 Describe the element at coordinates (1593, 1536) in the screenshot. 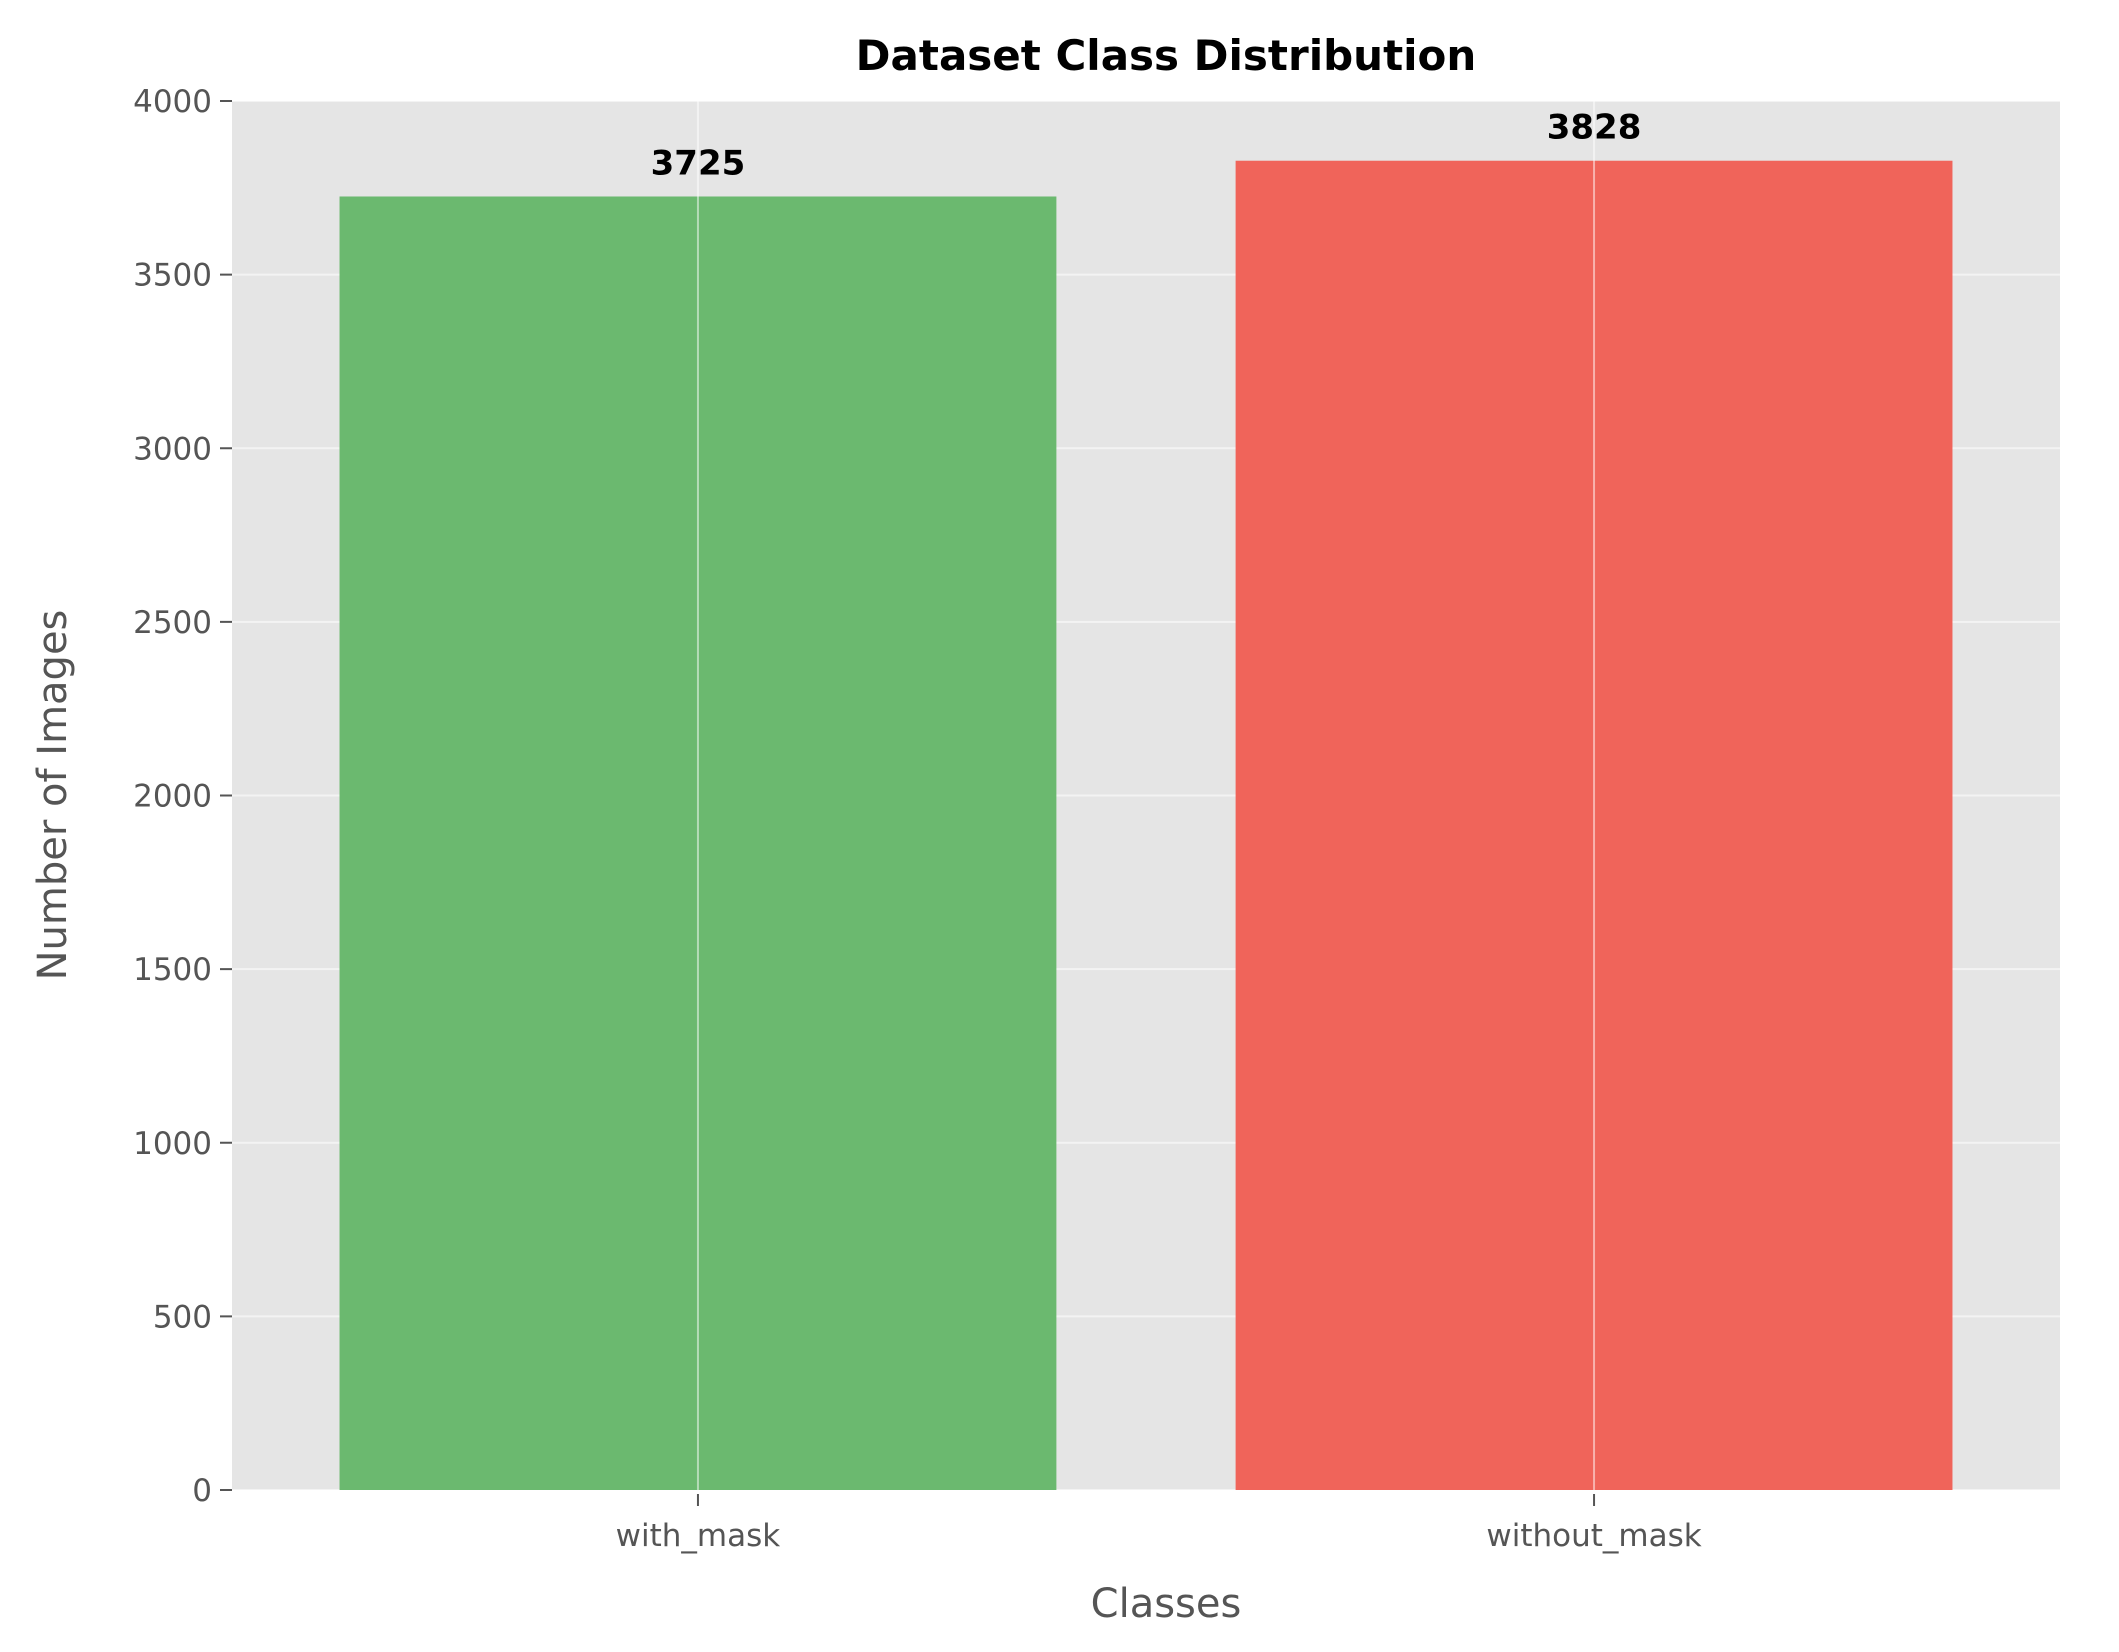

I see `x-tick-label: without_mask` at that location.